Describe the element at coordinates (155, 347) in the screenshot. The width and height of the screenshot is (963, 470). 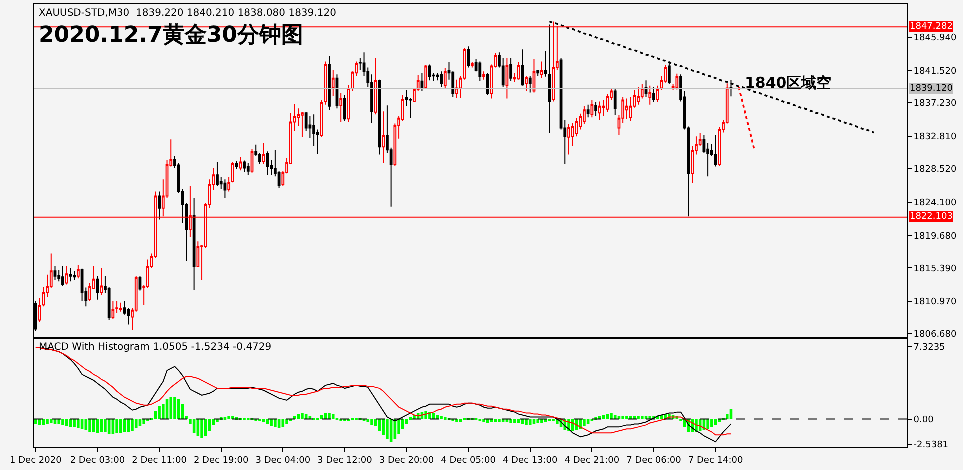
I see `chart-title: MACD With Histogram 1.0505 -1.5234 -0.4729` at that location.